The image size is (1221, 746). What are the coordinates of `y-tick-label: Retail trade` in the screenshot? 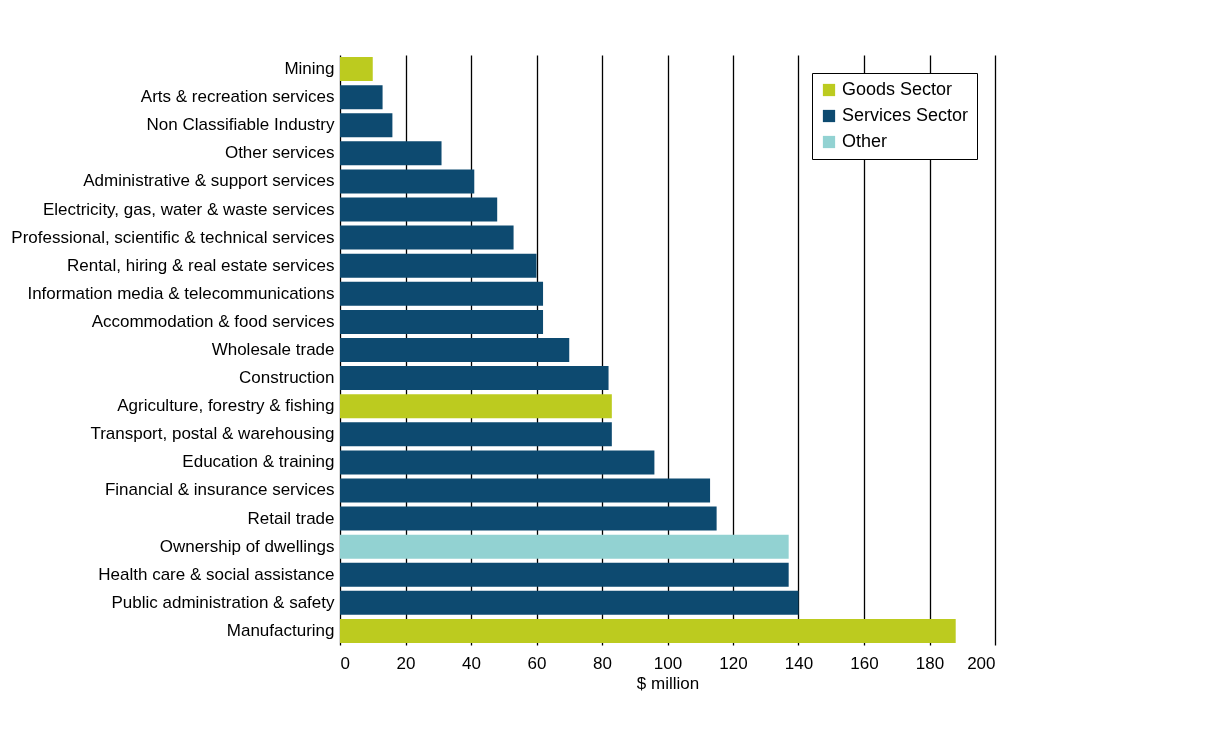 It's located at (291, 518).